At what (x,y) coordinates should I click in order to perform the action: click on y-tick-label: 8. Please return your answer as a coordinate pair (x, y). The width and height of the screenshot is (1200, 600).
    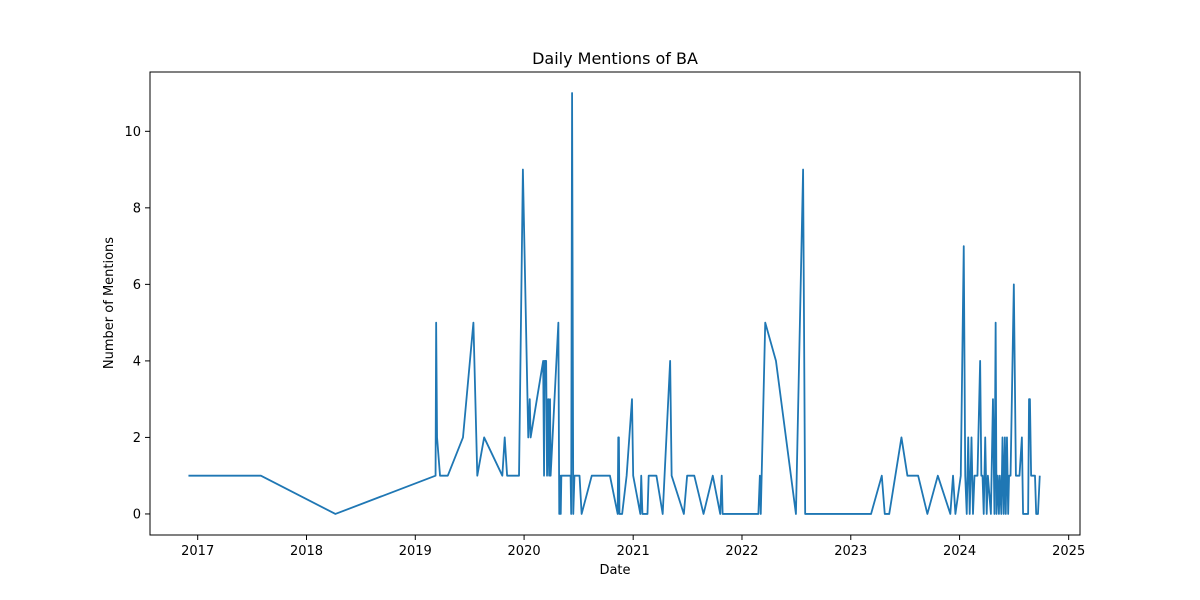
    Looking at the image, I should click on (137, 208).